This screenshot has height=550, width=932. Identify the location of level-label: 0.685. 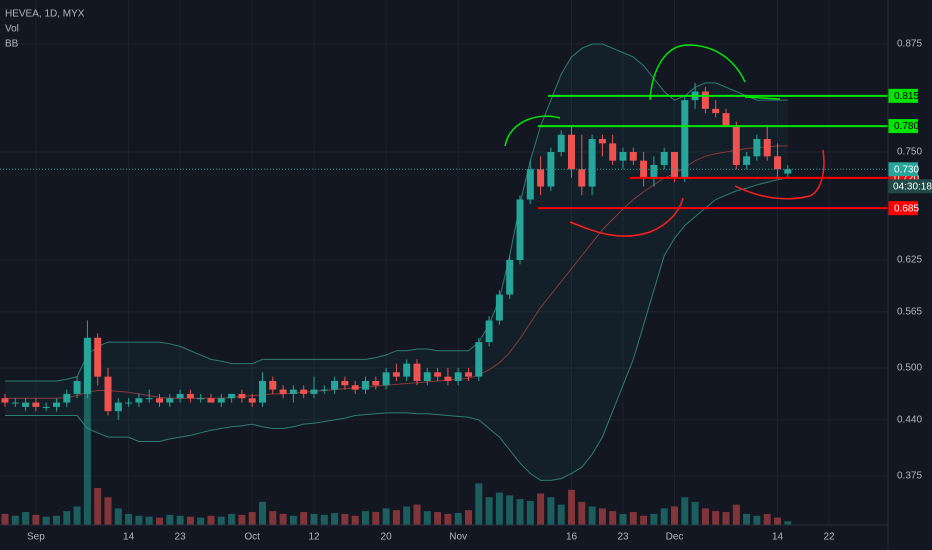
(906, 208).